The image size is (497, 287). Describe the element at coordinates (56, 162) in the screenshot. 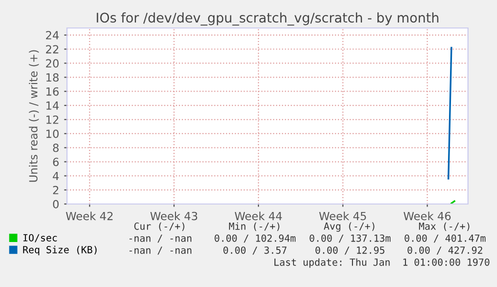

I see `y-tick-label: 6` at that location.